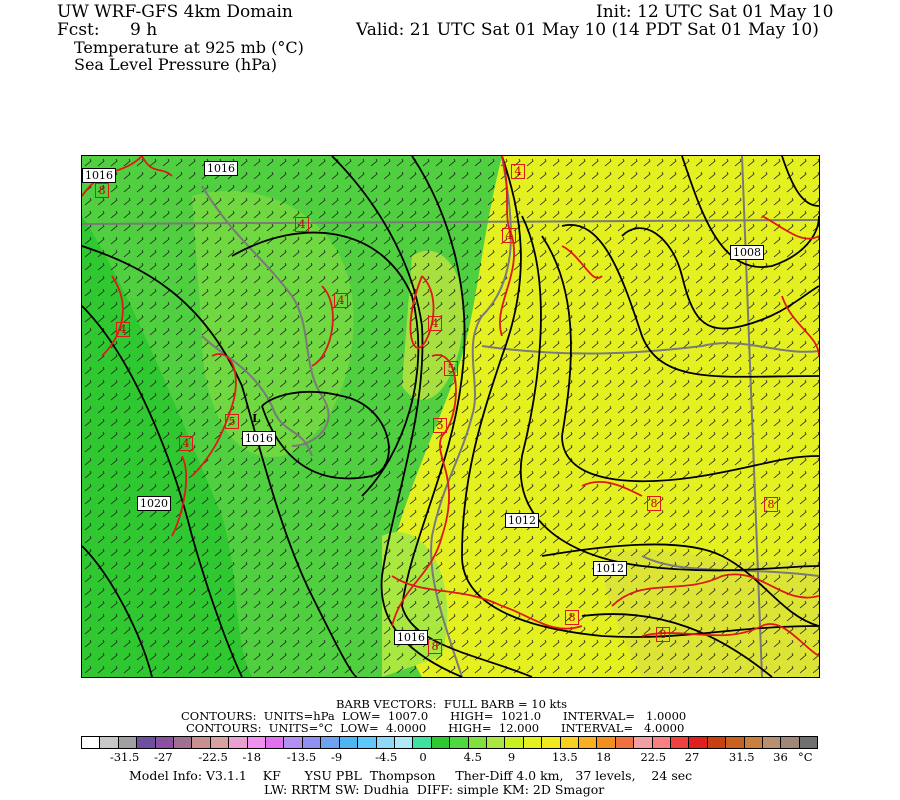 The height and width of the screenshot is (800, 900). What do you see at coordinates (603, 757) in the screenshot?
I see `color-tick-label: 18` at bounding box center [603, 757].